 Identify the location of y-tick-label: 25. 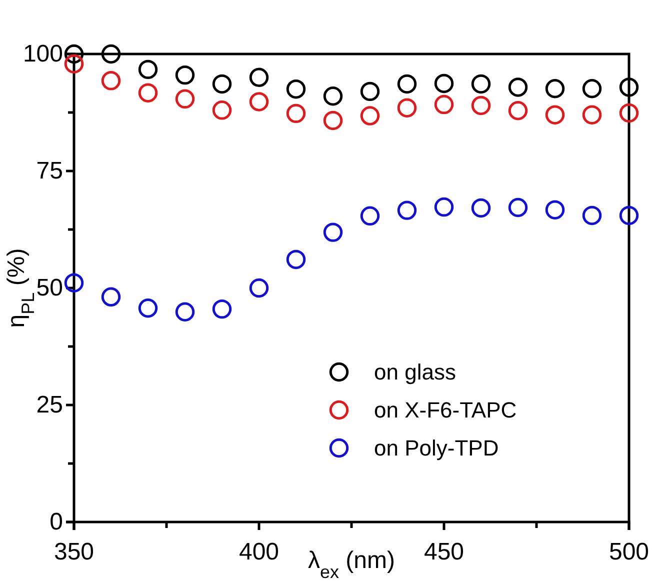
(49, 405).